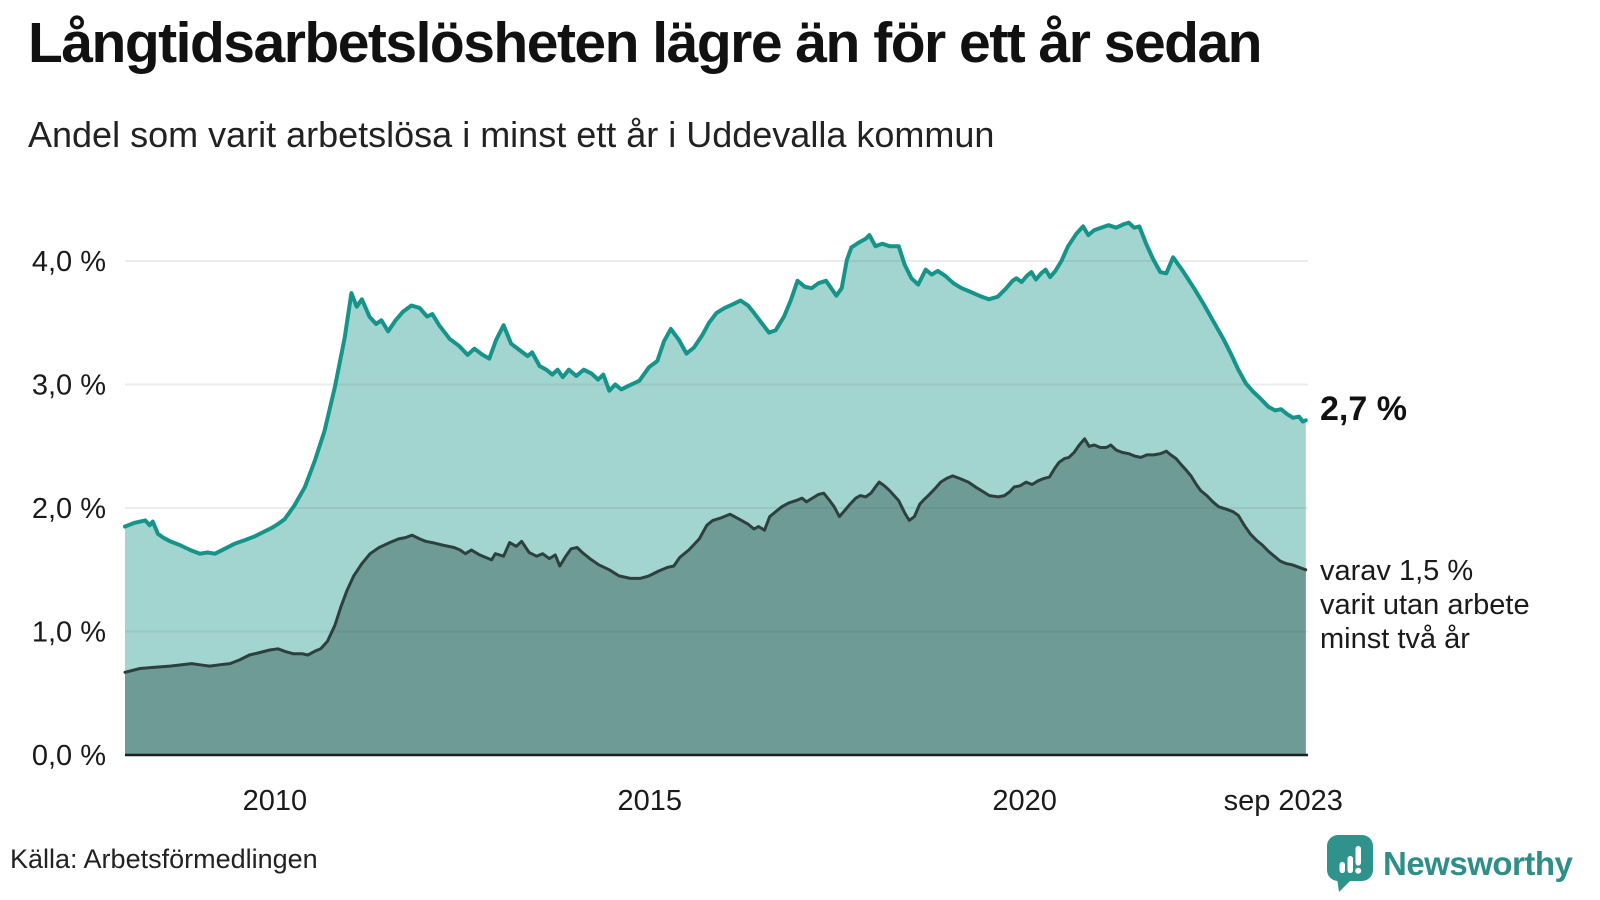 This screenshot has width=1600, height=900. I want to click on y-tick-label: 4,0 %, so click(69, 262).